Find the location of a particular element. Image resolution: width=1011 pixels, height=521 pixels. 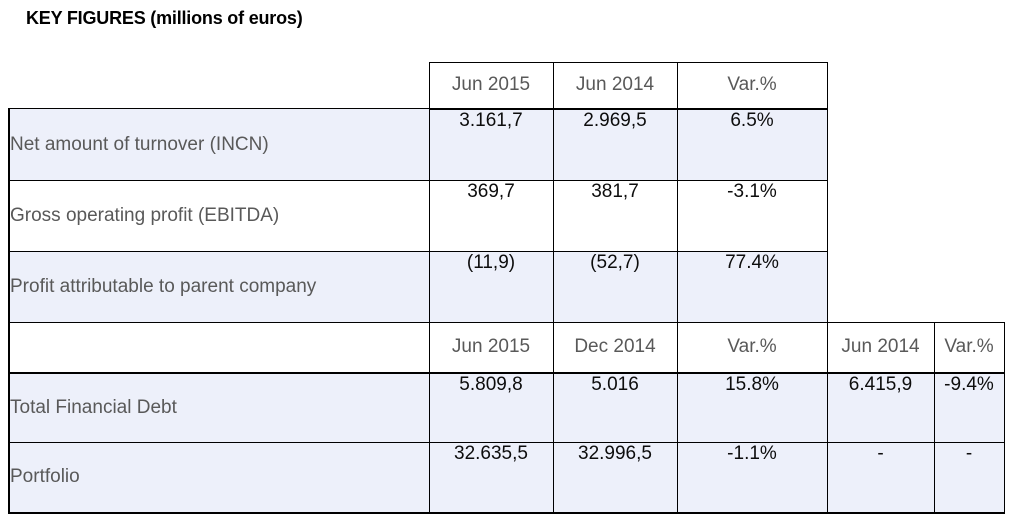

column-header-dec-2014: Dec 2014 is located at coordinates (615, 348).